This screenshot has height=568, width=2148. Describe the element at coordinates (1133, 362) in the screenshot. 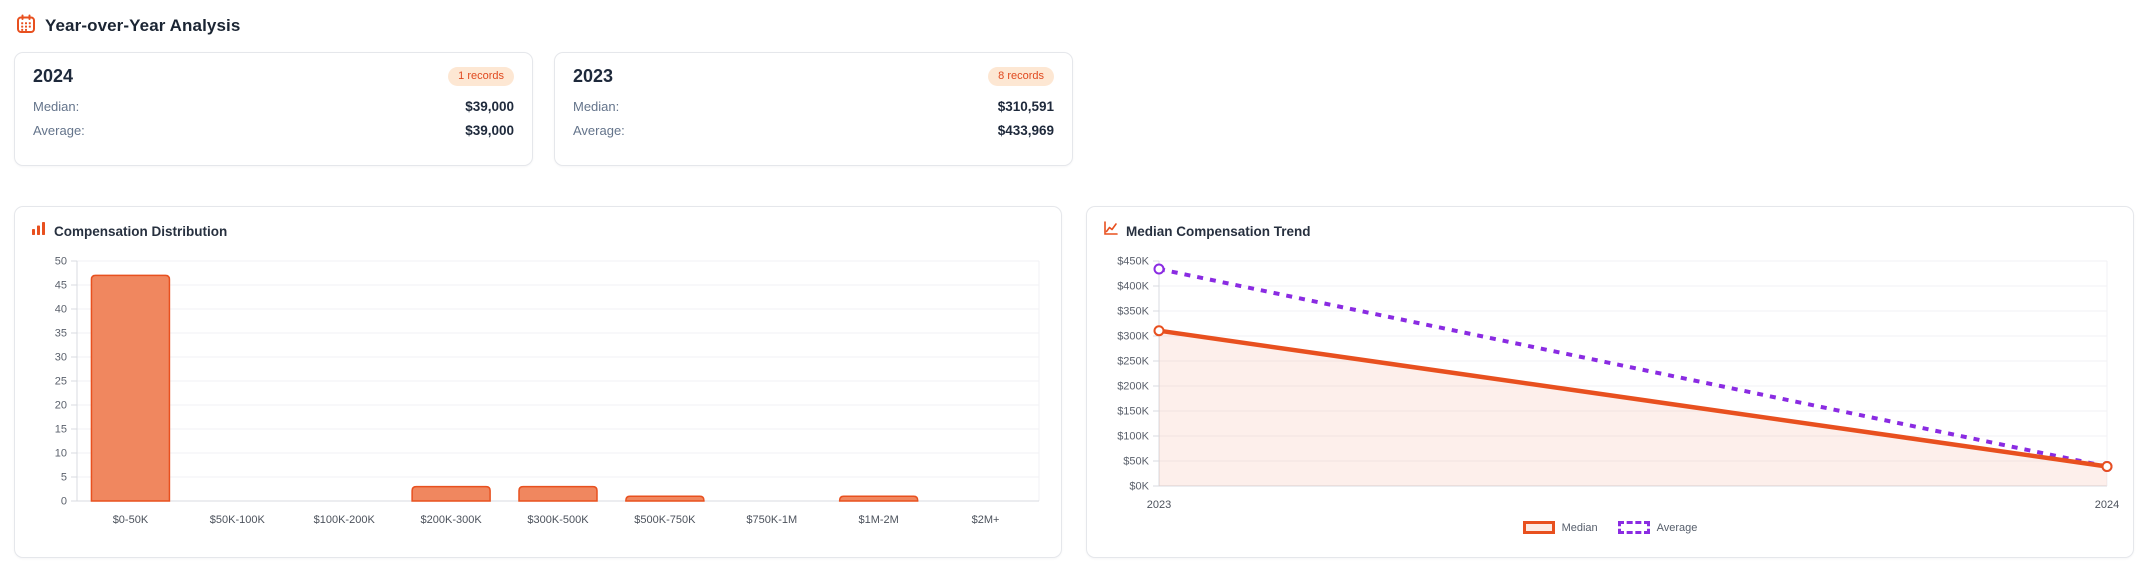

I see `svg-text: $250K` at that location.